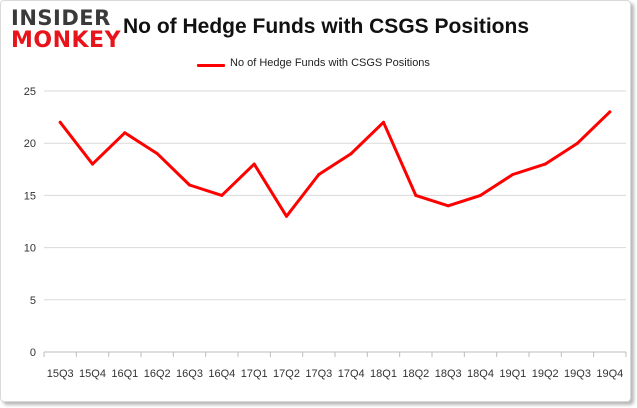  Describe the element at coordinates (383, 374) in the screenshot. I see `x-tick-label-18Q1: 18Q1` at that location.